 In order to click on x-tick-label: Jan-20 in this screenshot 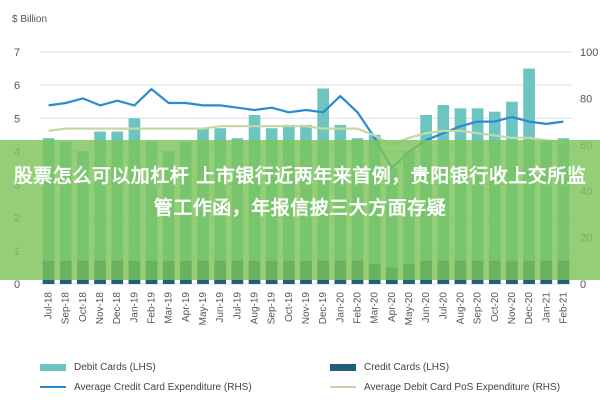, I will do `click(340, 307)`.